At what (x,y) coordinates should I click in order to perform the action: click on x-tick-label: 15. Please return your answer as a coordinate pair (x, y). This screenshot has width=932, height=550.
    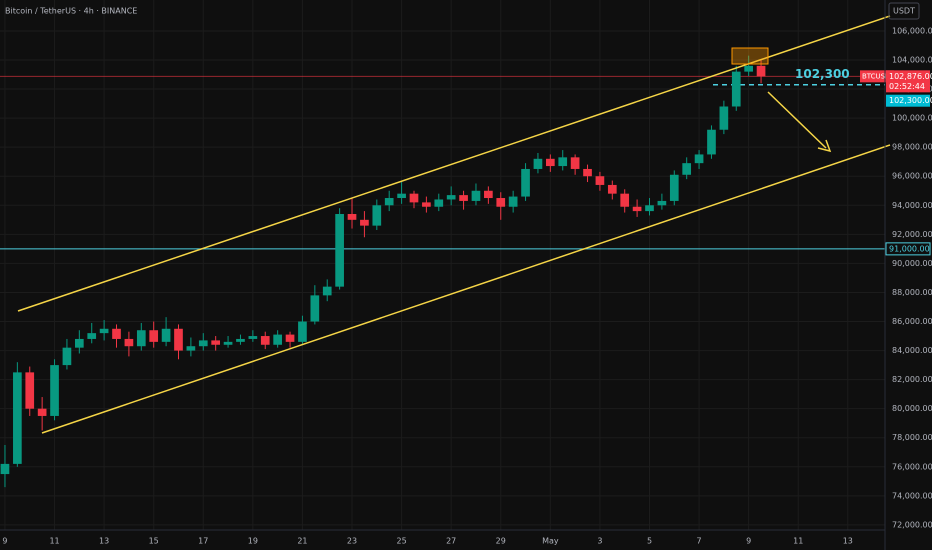
    Looking at the image, I should click on (154, 541).